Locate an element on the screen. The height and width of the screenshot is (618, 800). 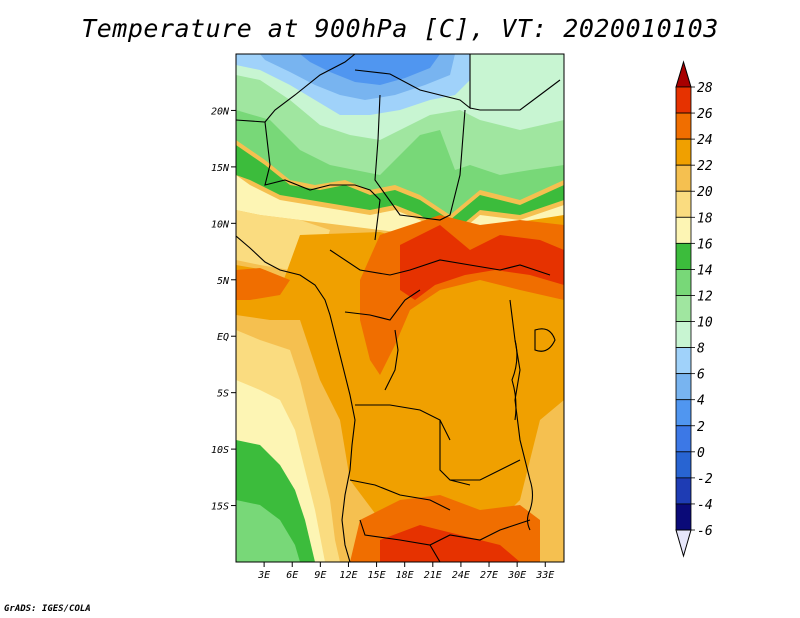
border-sahel-line is located at coordinates (322, 181).